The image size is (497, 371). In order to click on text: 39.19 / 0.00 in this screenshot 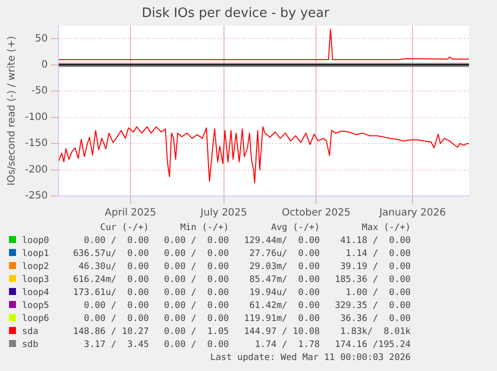, I will do `click(375, 267)`.